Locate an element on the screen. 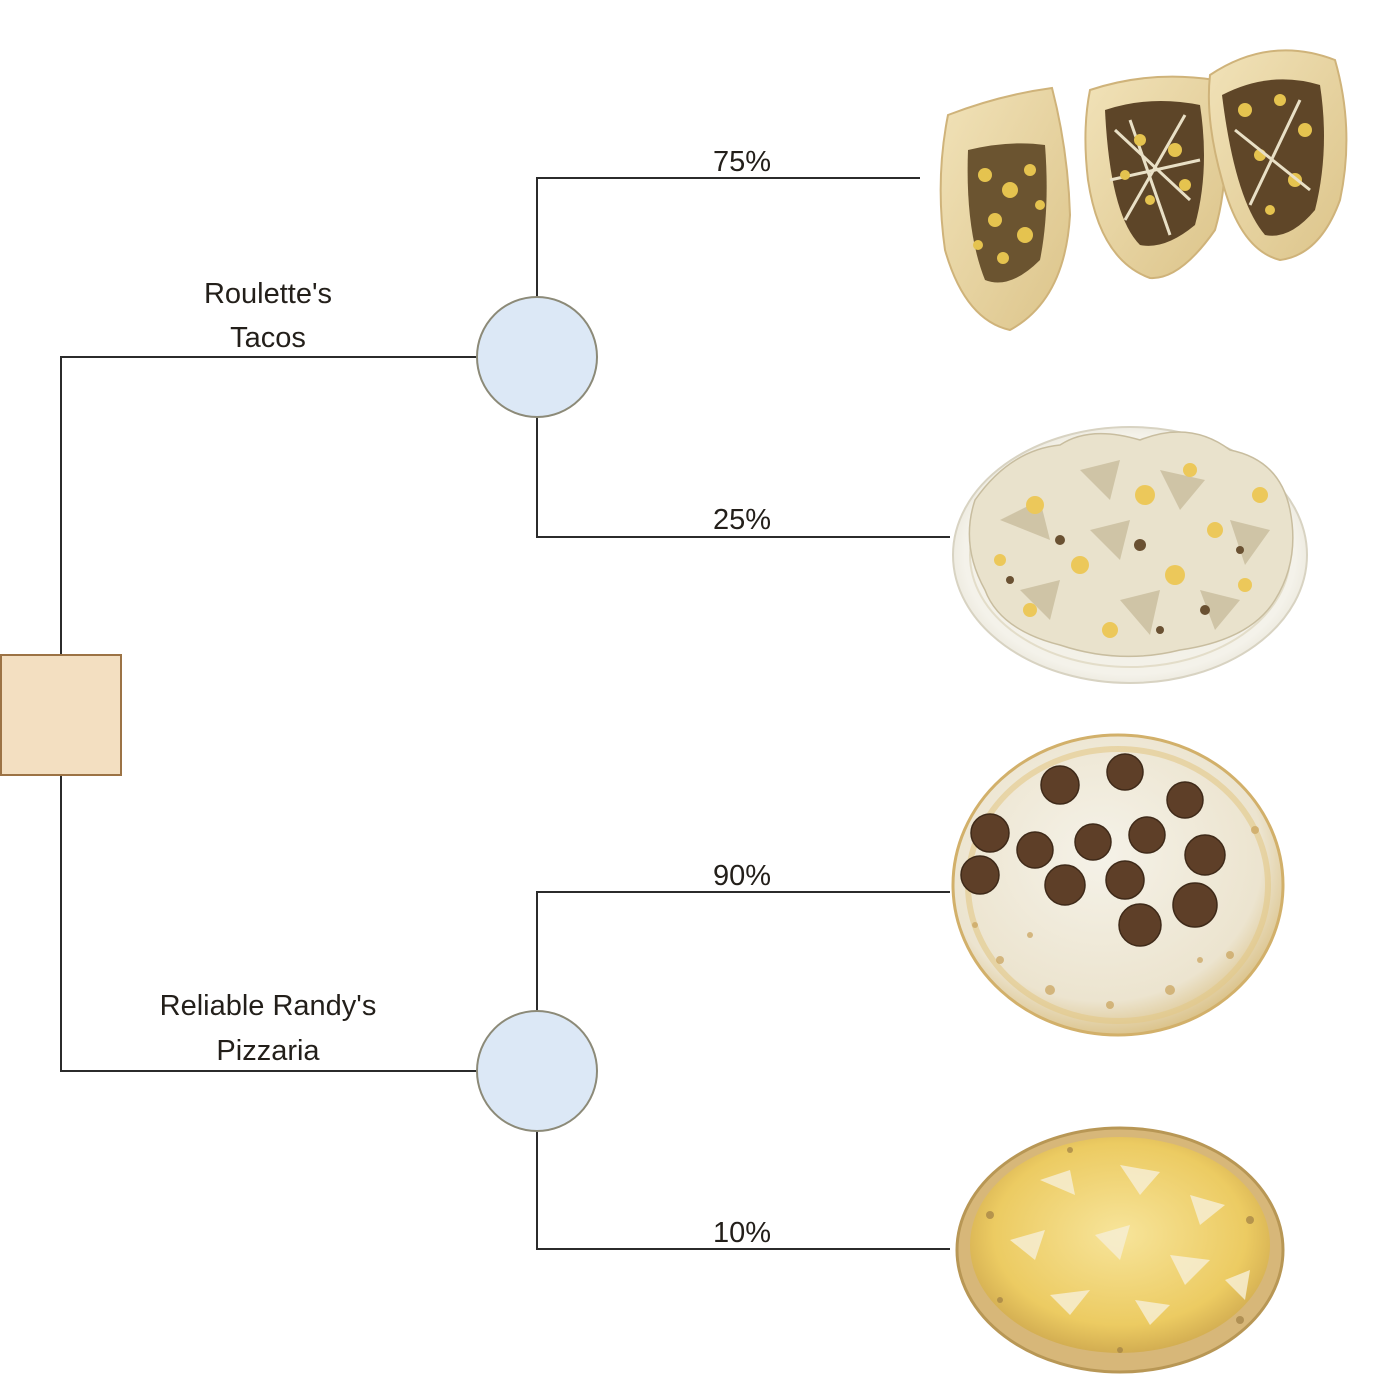 The height and width of the screenshot is (1382, 1400). branch-label-pizza-line2: Pizzaria is located at coordinates (268, 1051).